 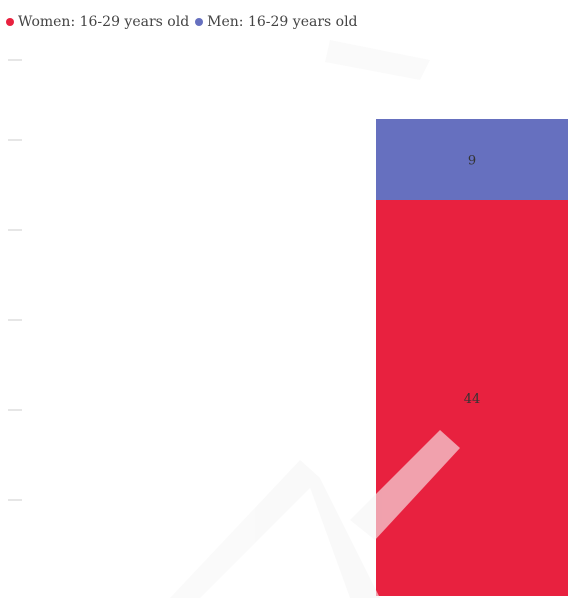 What do you see at coordinates (199, 22) in the screenshot?
I see `legend-swatch-men` at bounding box center [199, 22].